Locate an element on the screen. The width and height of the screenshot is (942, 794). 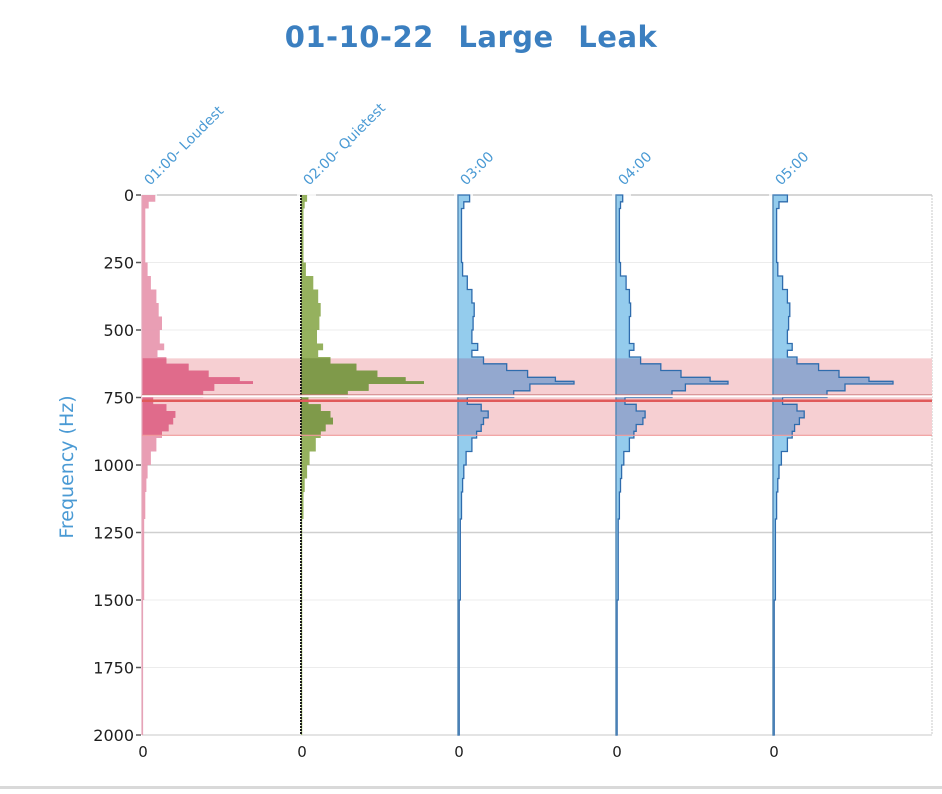
column-header: 01:00- Loudest is located at coordinates (185, 146).